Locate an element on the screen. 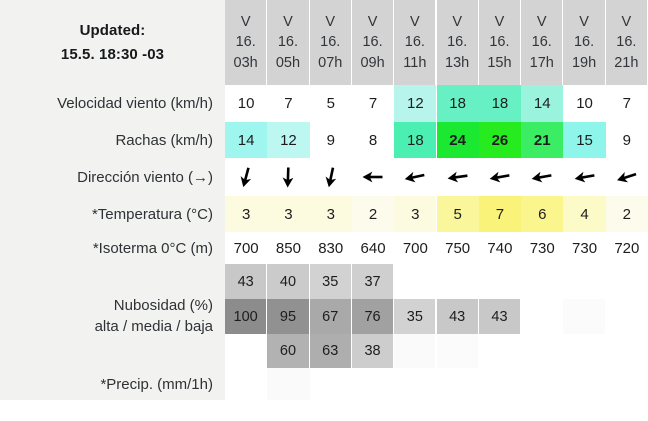  cloud-high-value: 40 is located at coordinates (288, 281).